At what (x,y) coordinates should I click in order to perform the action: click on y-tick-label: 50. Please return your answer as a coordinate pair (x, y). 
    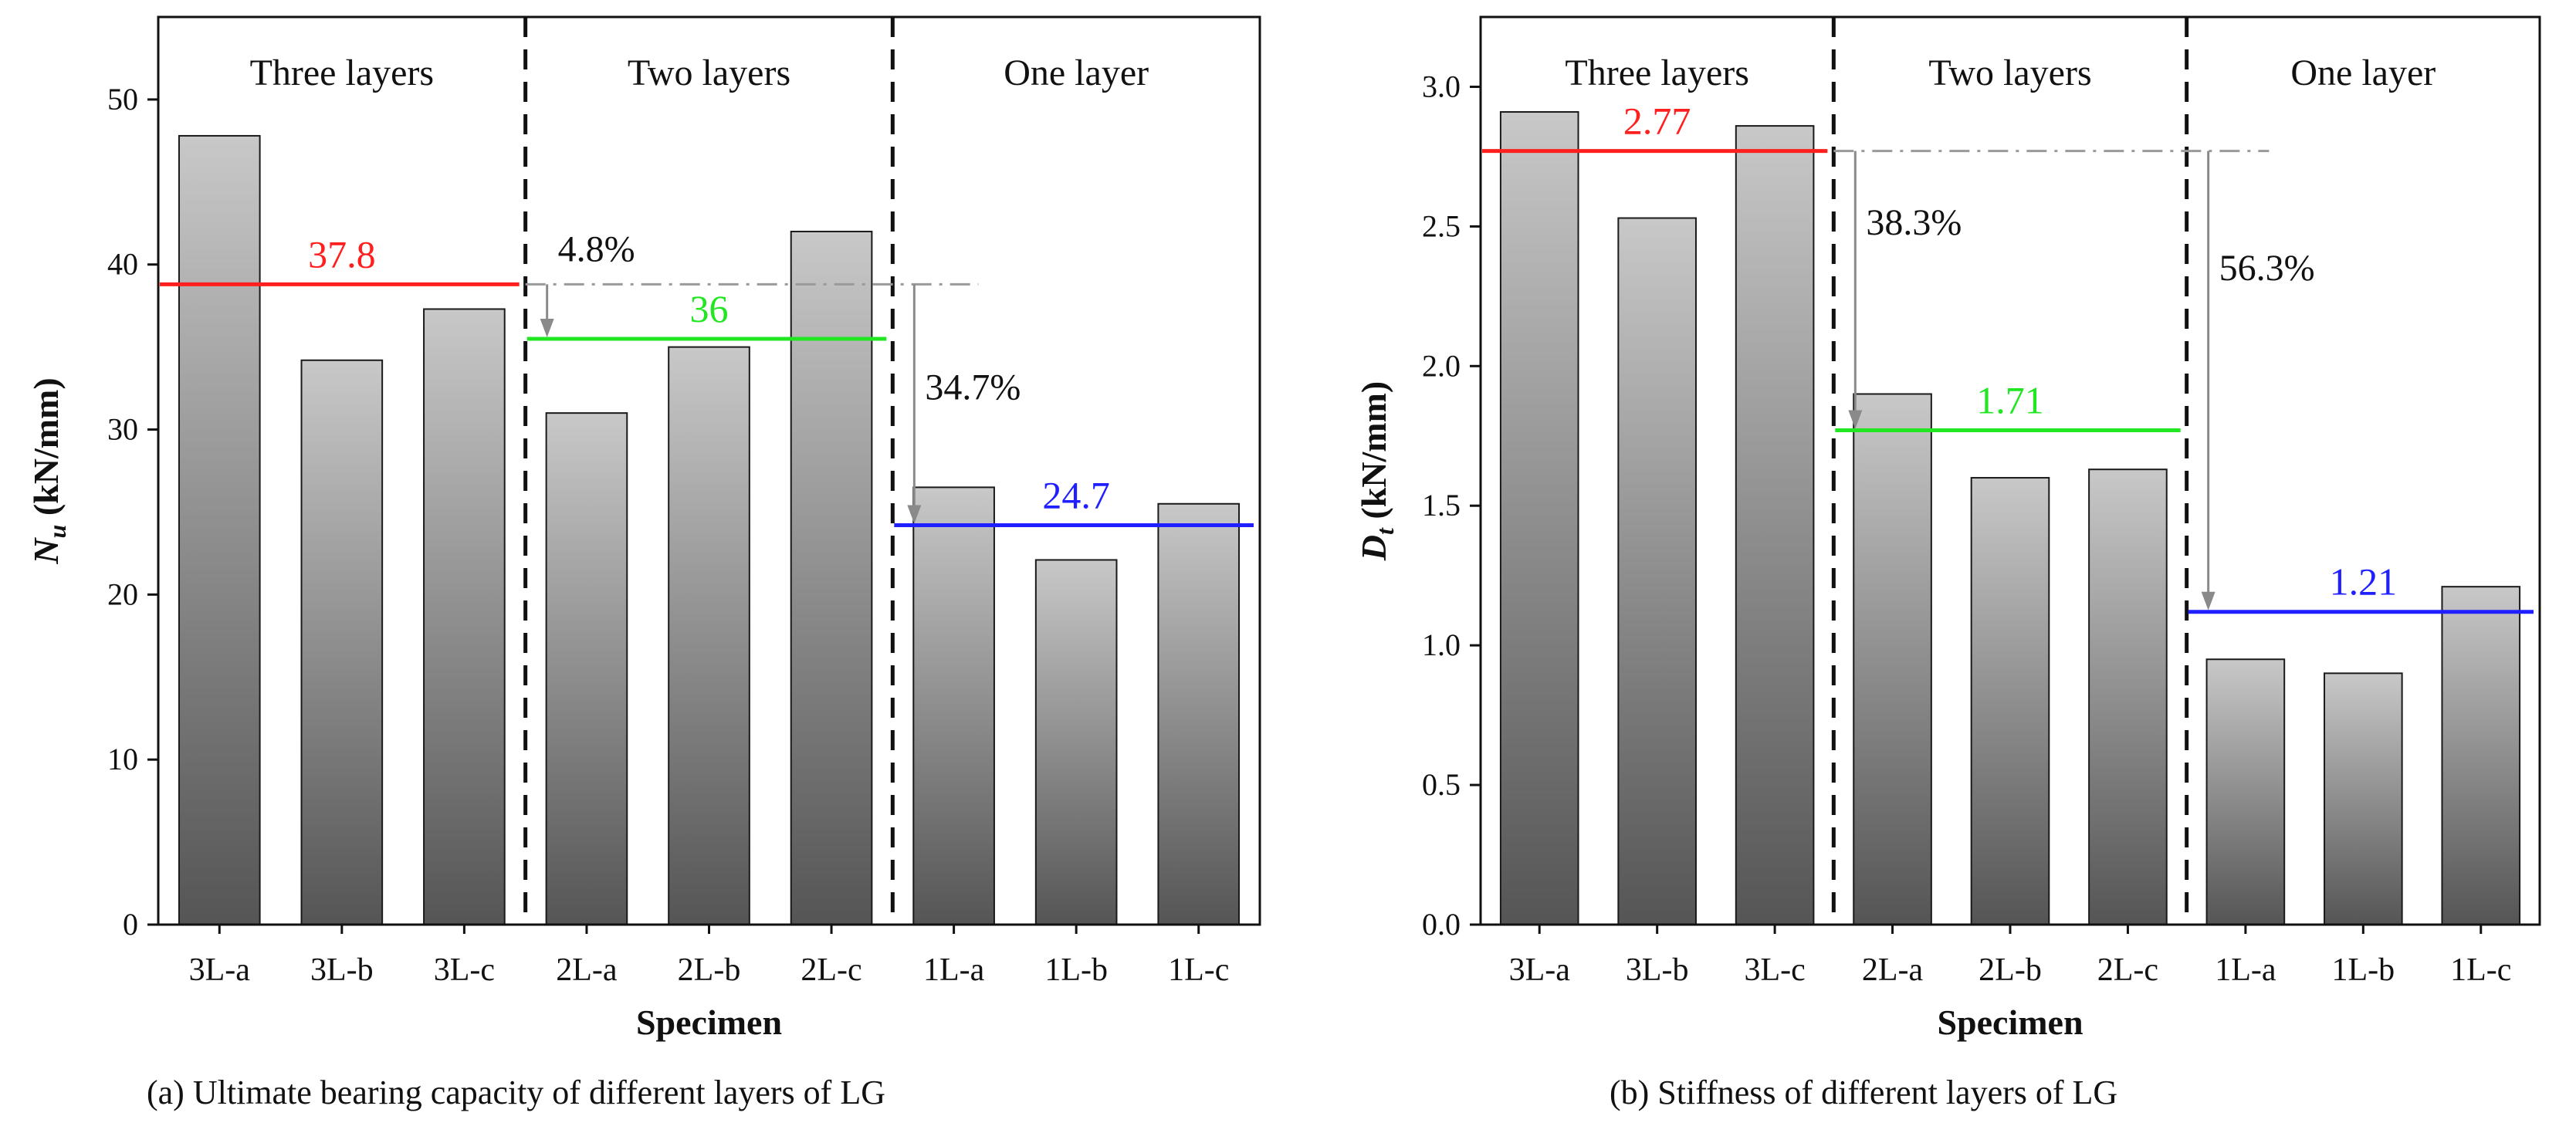
    Looking at the image, I should click on (123, 99).